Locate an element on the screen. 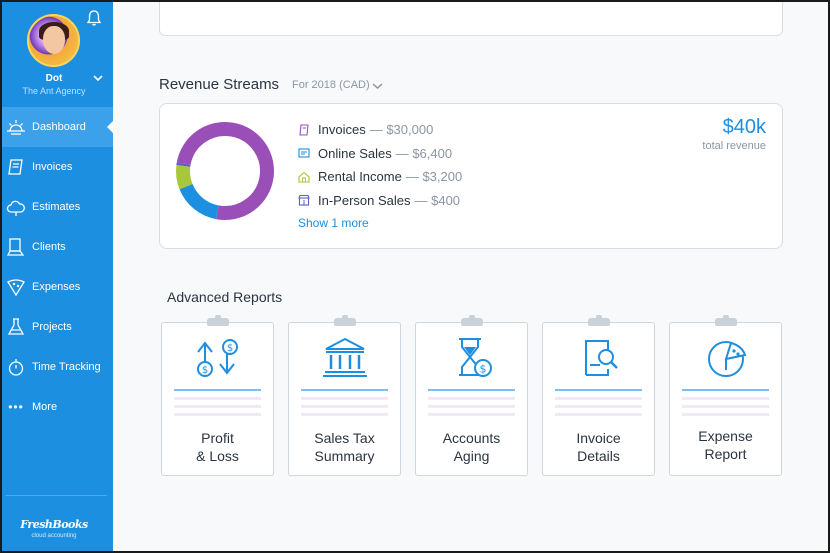 Image resolution: width=830 pixels, height=553 pixels. legend-item-rental-income: Rental Income — $3,200 is located at coordinates (380, 177).